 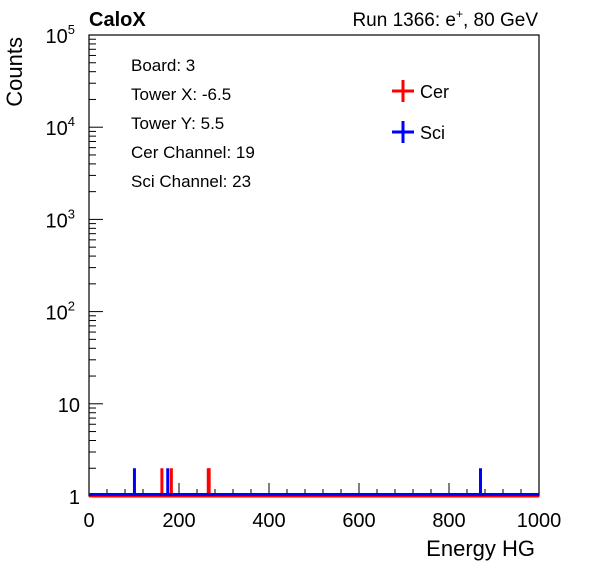 I want to click on run-label-superscript: +, so click(x=459, y=14).